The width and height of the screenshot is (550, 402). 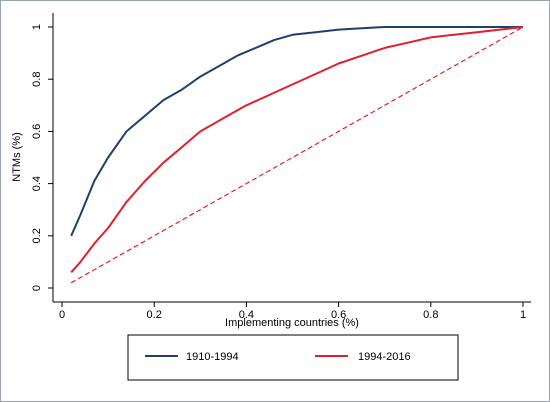 I want to click on legend-label-1994-2016: 1994-2016, so click(x=384, y=357).